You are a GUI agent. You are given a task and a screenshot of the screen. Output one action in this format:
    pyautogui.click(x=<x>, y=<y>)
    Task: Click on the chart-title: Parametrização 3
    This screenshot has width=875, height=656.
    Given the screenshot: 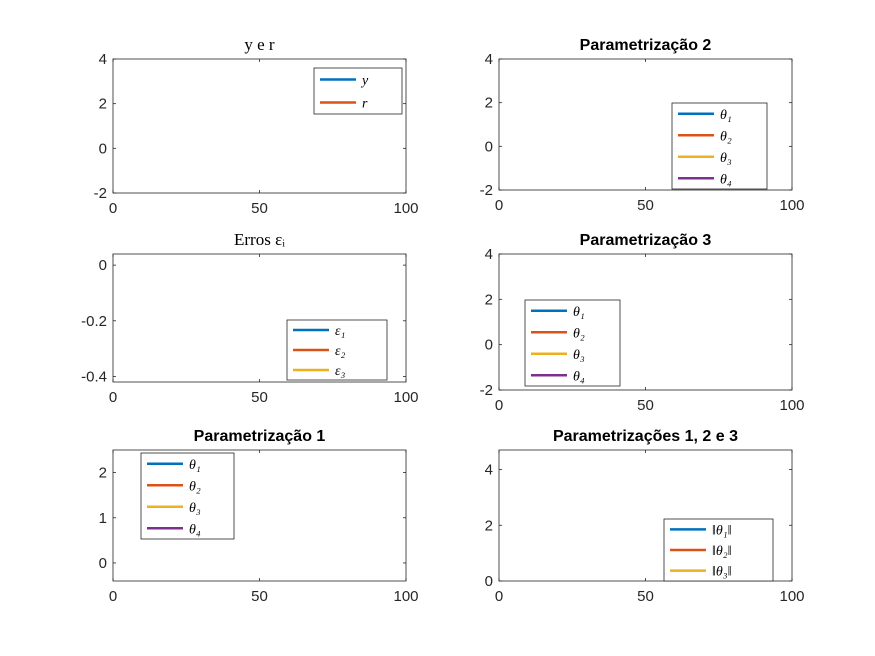 What is the action you would take?
    pyautogui.click(x=646, y=240)
    